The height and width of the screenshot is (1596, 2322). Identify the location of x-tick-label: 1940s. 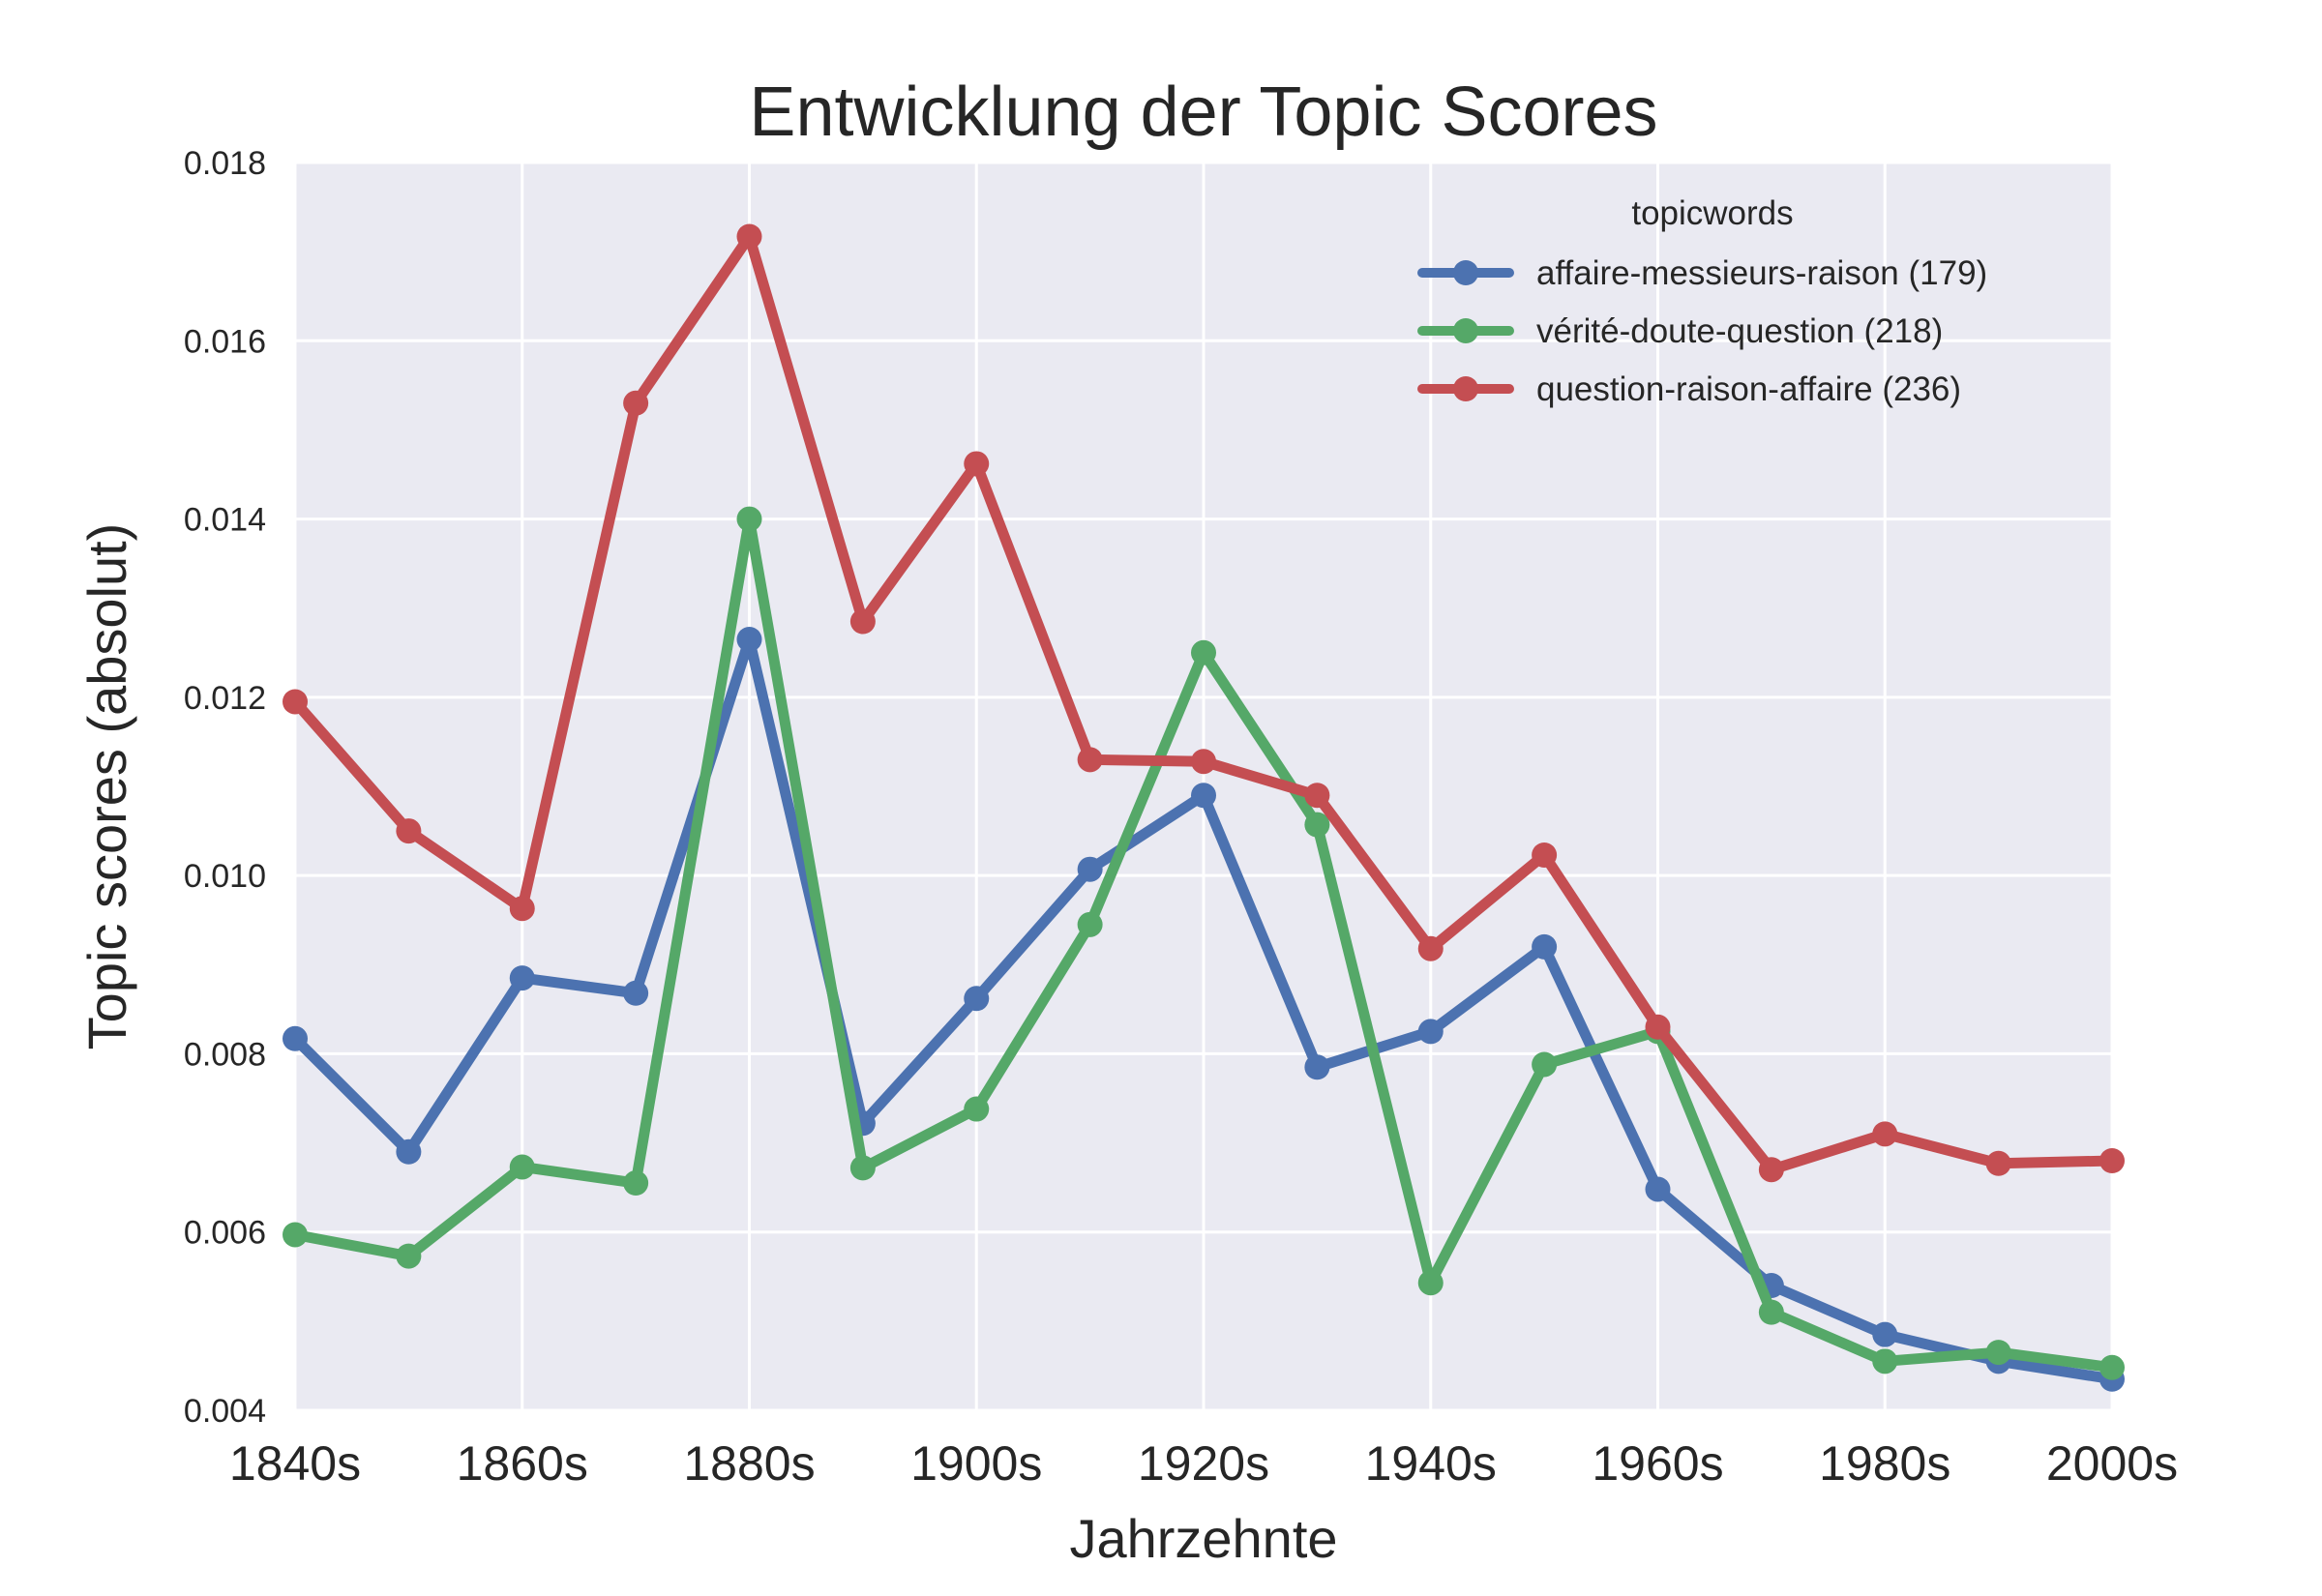
(1431, 1463).